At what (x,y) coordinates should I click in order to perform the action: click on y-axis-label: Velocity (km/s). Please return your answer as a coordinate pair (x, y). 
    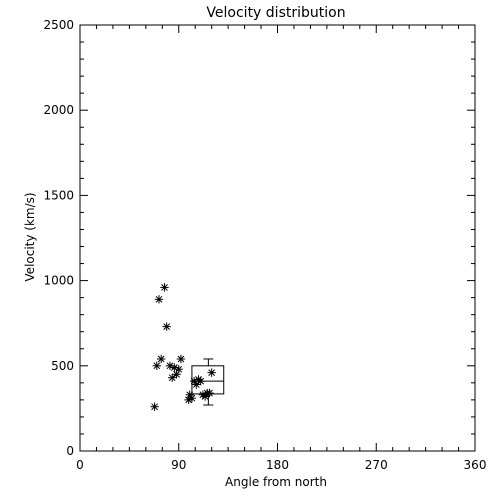
    Looking at the image, I should click on (30, 236).